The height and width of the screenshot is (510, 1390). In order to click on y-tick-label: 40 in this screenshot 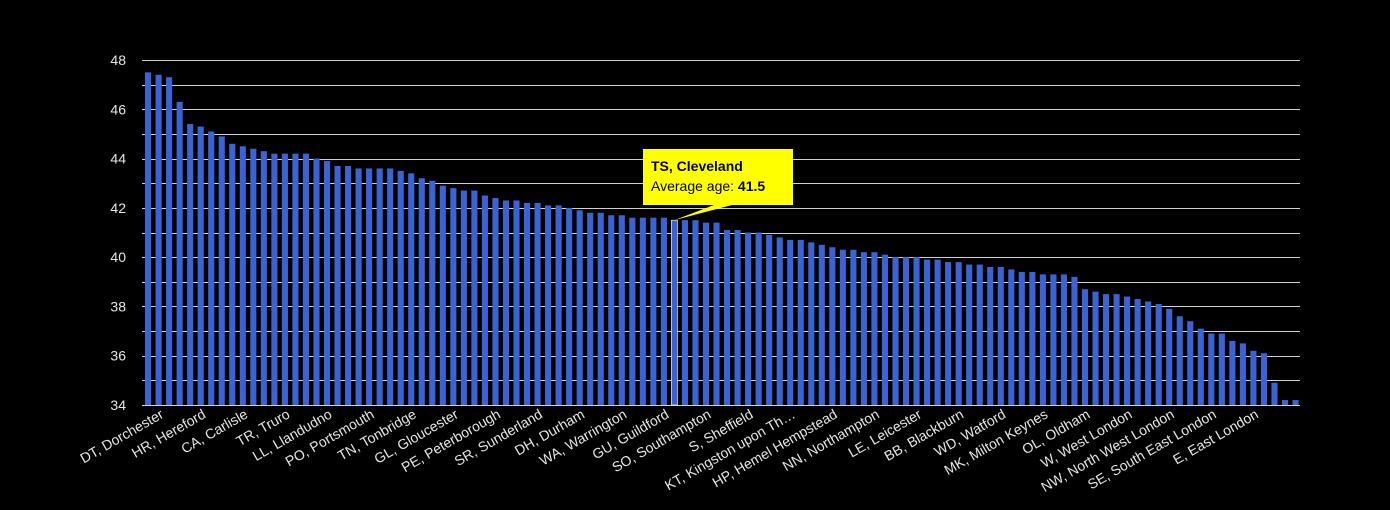, I will do `click(118, 257)`.